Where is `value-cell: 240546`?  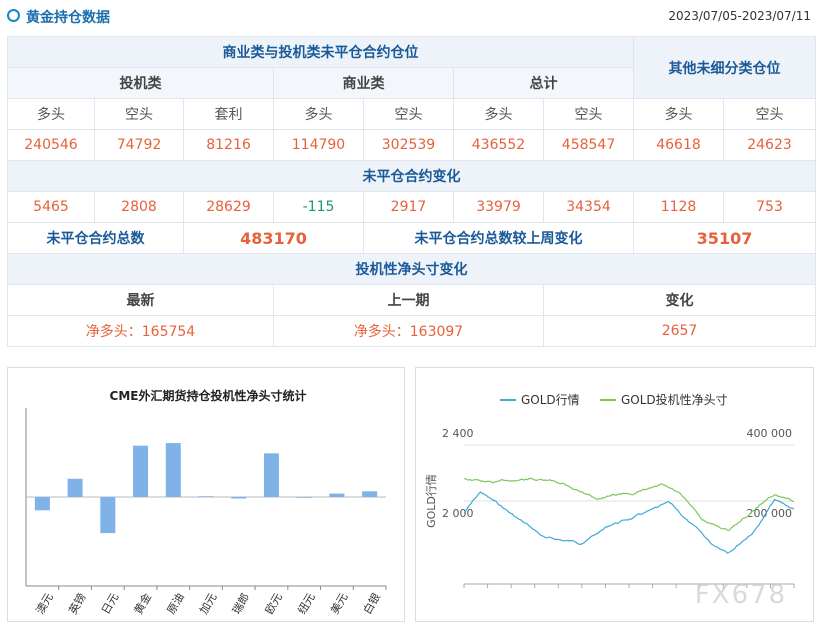 value-cell: 240546 is located at coordinates (51, 145).